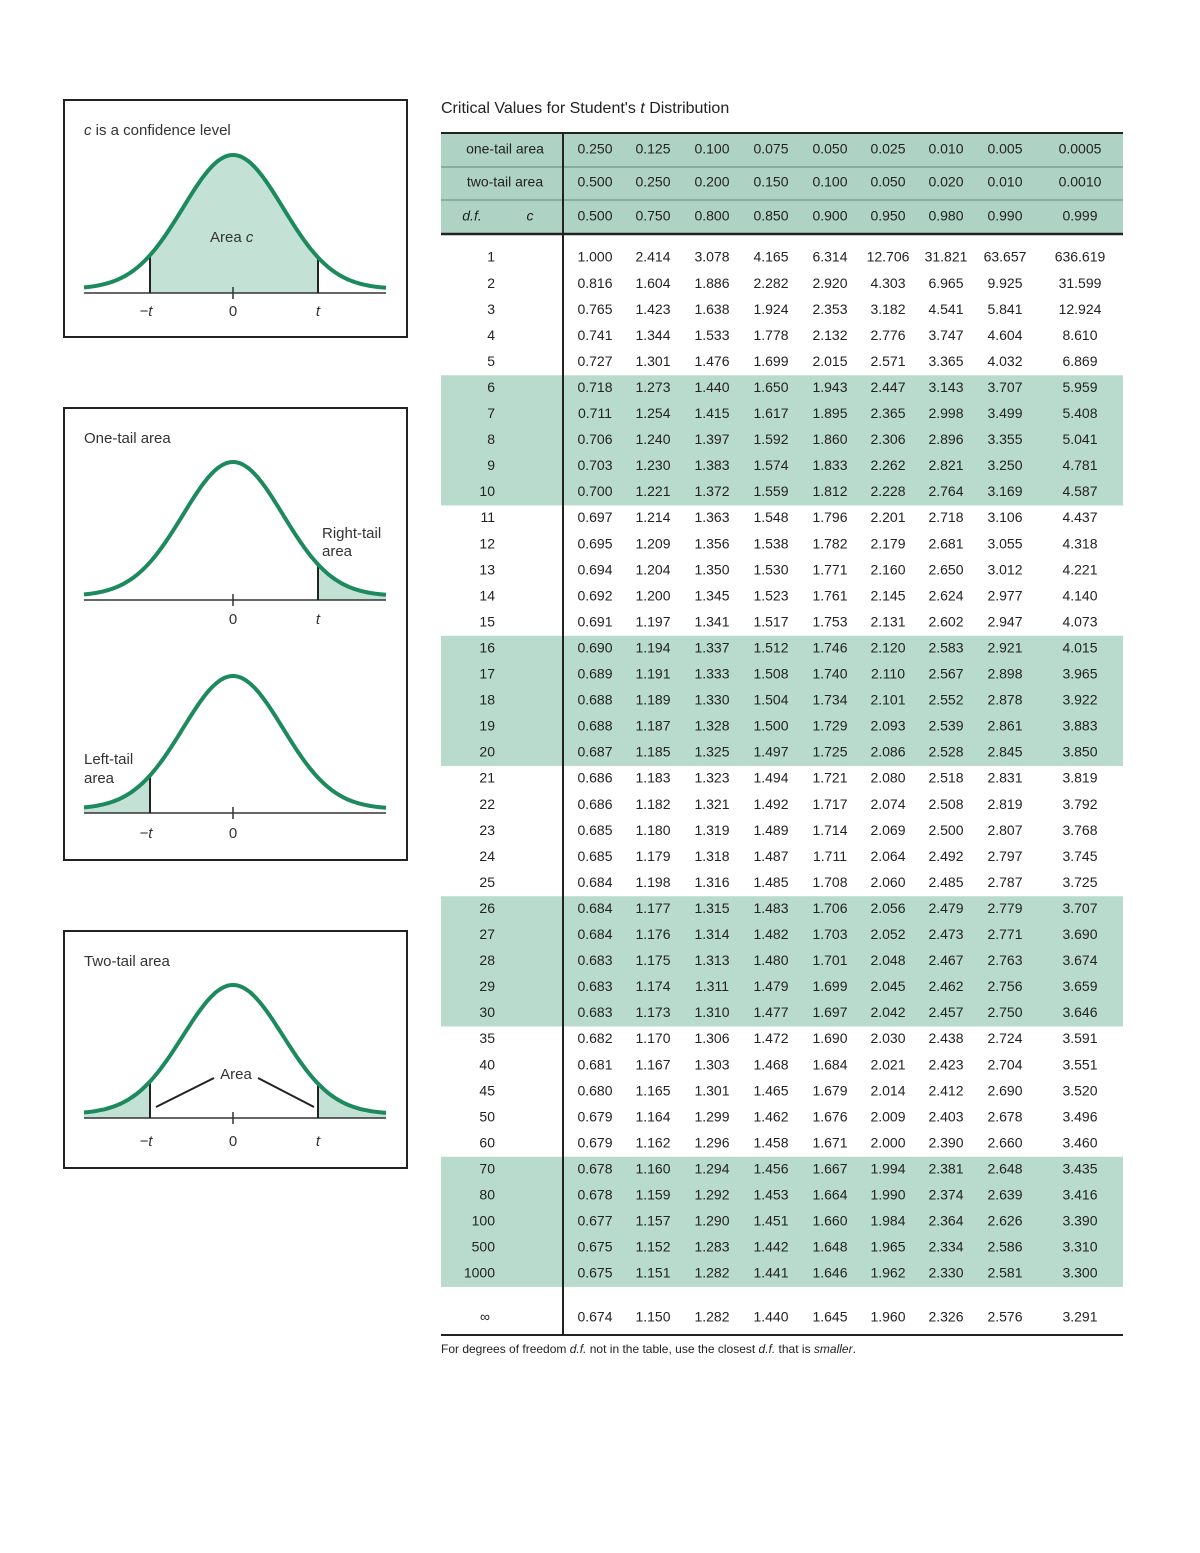  Describe the element at coordinates (652, 752) in the screenshot. I see `cell: 1.185` at that location.